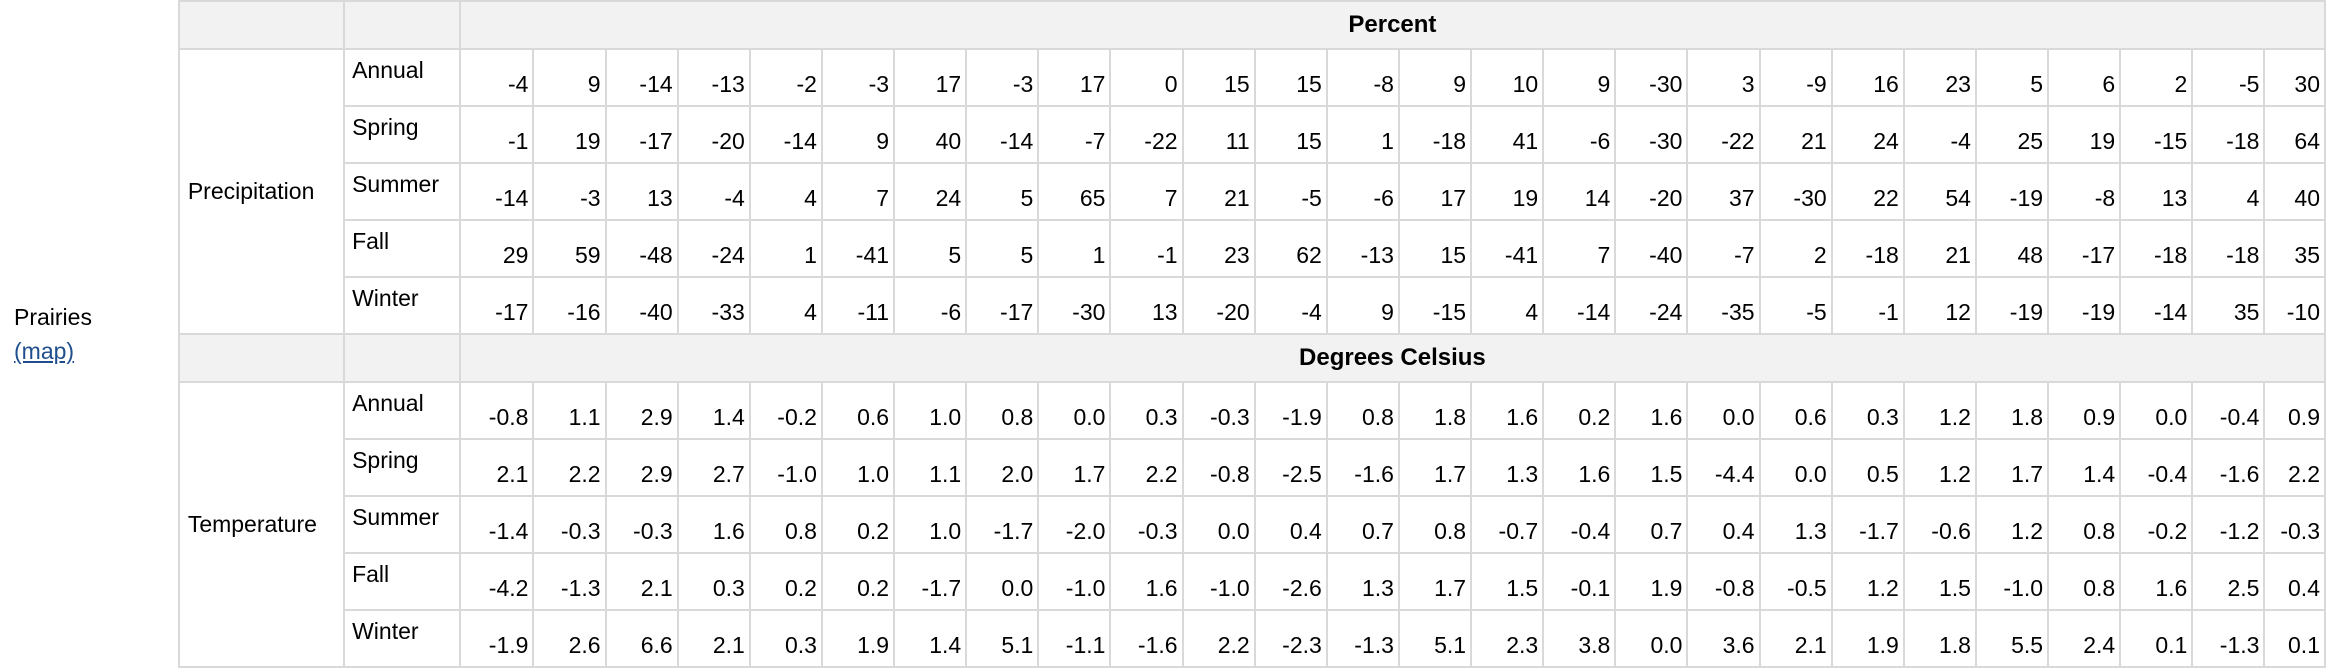  Describe the element at coordinates (1867, 191) in the screenshot. I see `value-cell: 22` at that location.